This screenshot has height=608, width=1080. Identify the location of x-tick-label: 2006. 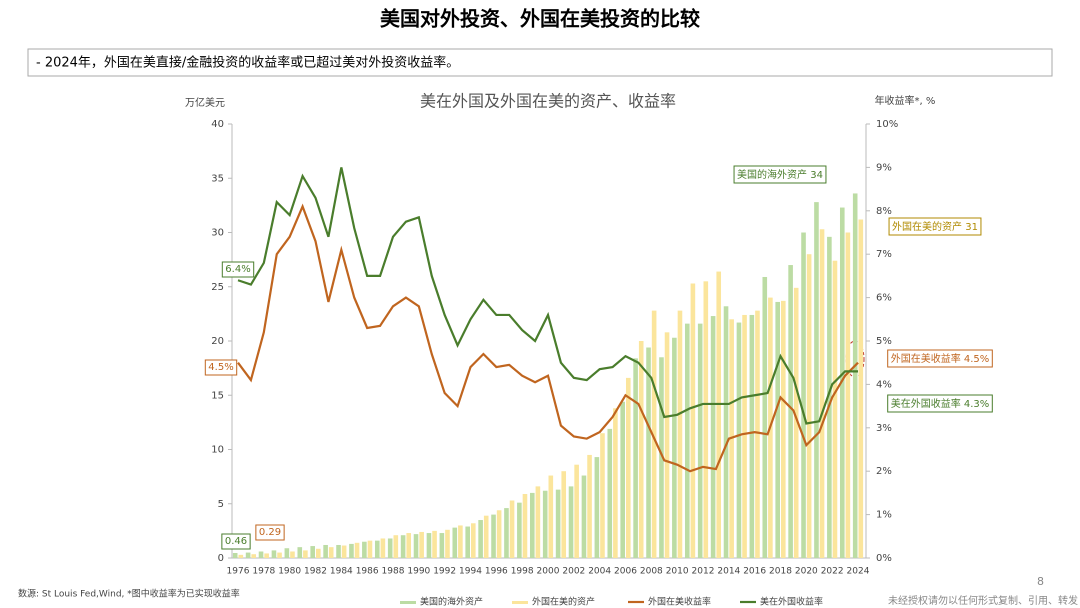
(625, 572).